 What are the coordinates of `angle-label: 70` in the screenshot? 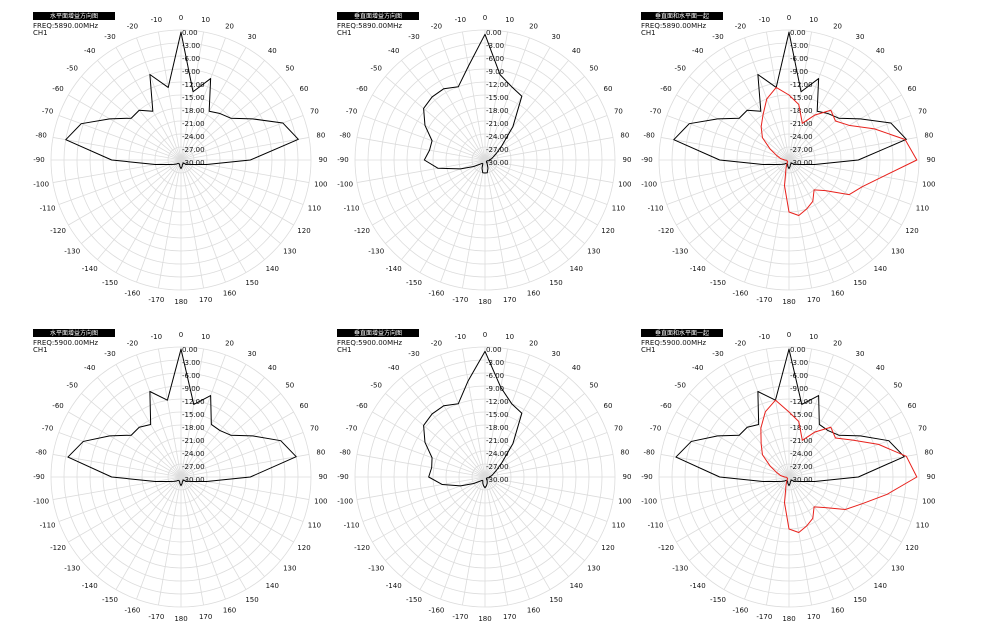 It's located at (922, 111).